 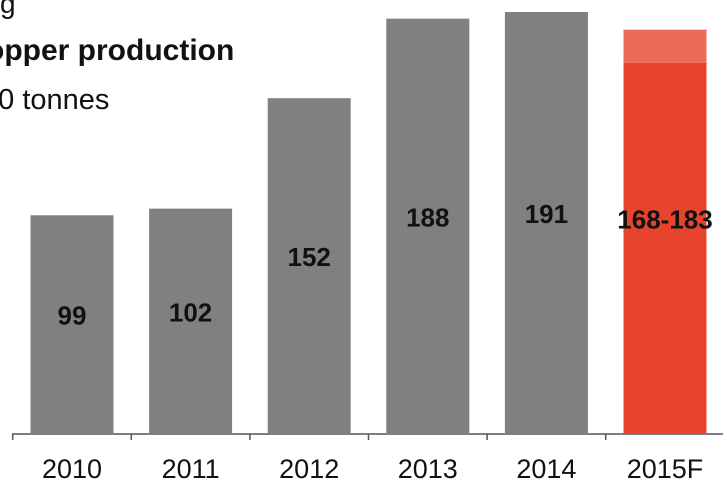 What do you see at coordinates (8, 9) in the screenshot?
I see `header-overline: g` at bounding box center [8, 9].